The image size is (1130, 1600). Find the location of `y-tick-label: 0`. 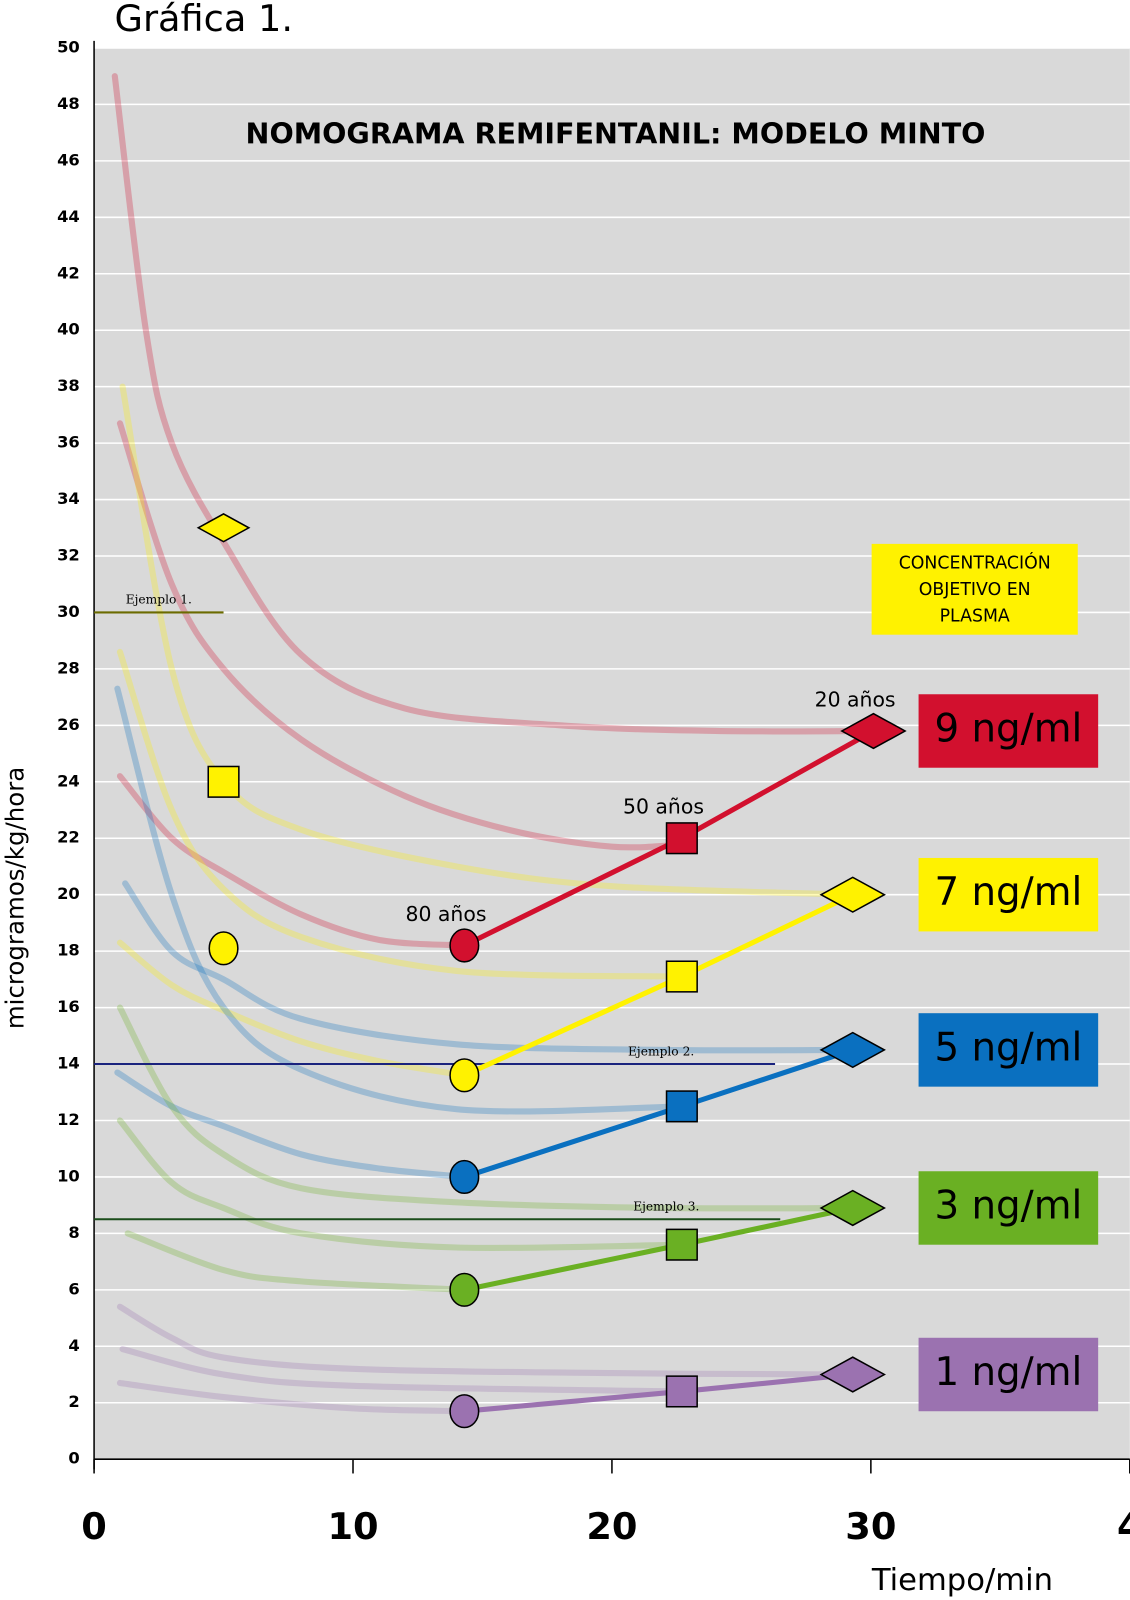

y-tick-label: 0 is located at coordinates (73, 1458).